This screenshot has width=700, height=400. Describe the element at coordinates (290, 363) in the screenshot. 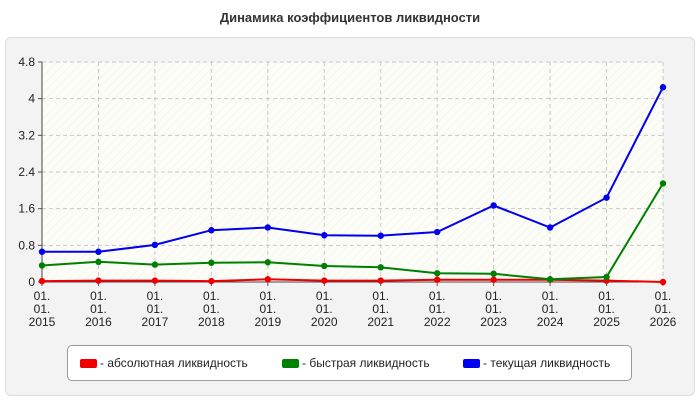

I see `legend-swatch-quick` at that location.